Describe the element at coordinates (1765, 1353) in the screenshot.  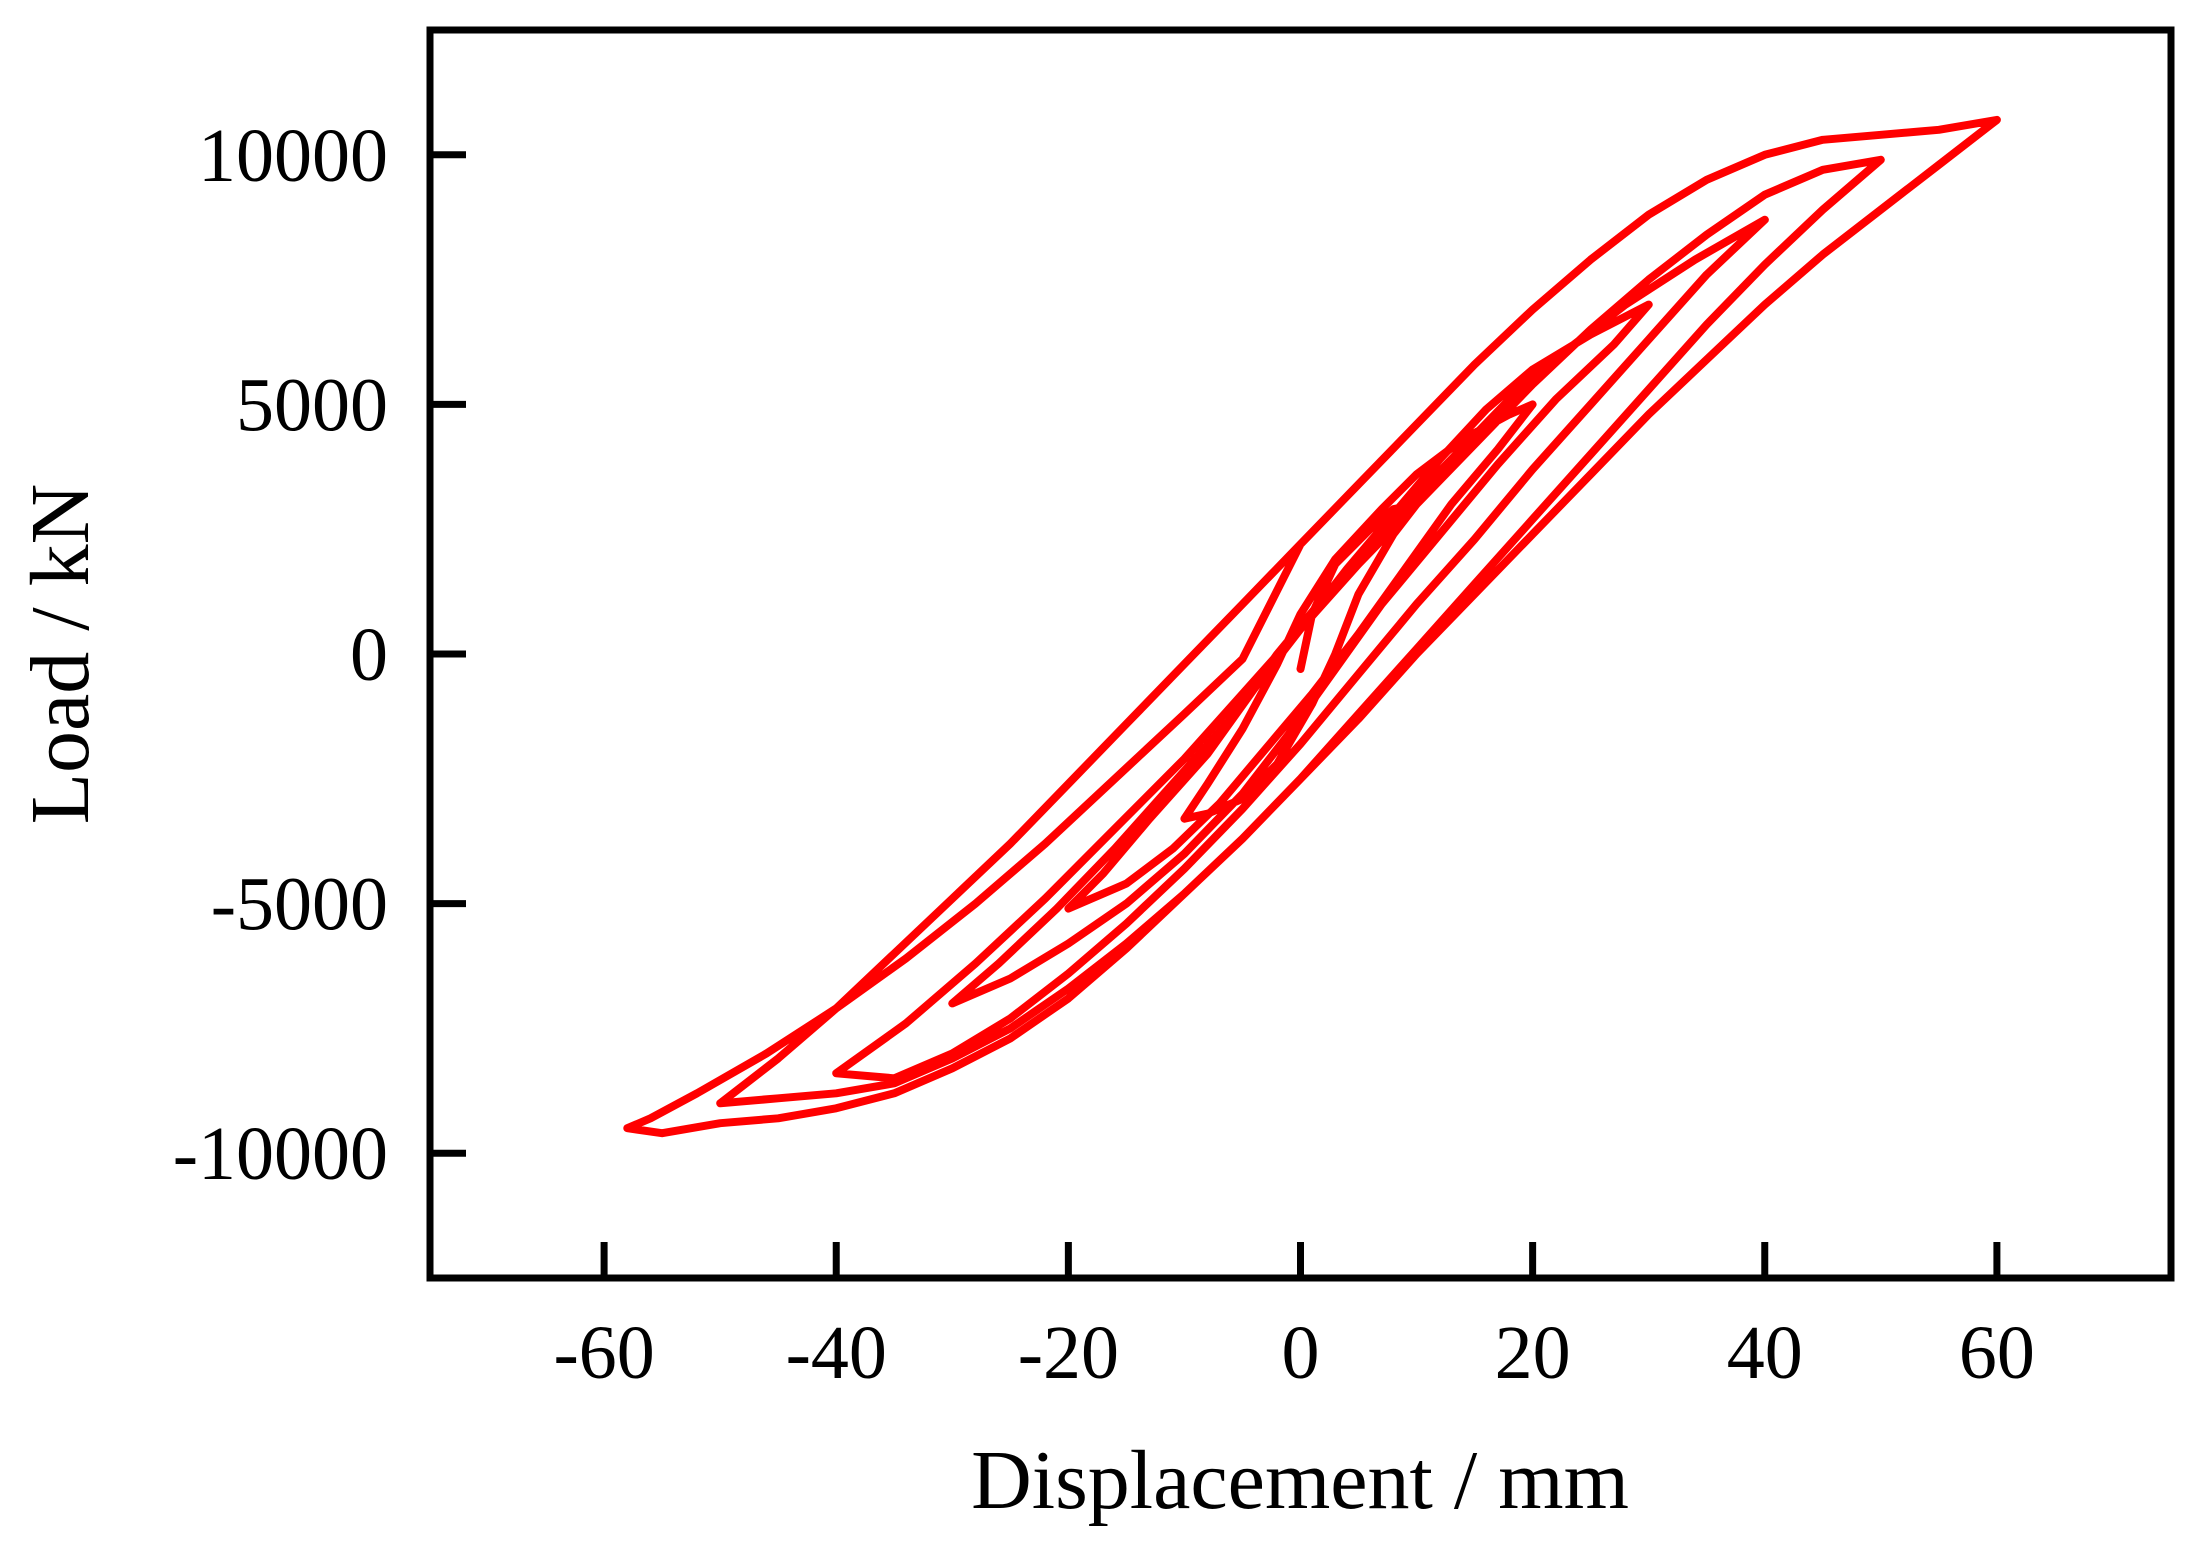
I see `x-tick-label: 40` at that location.